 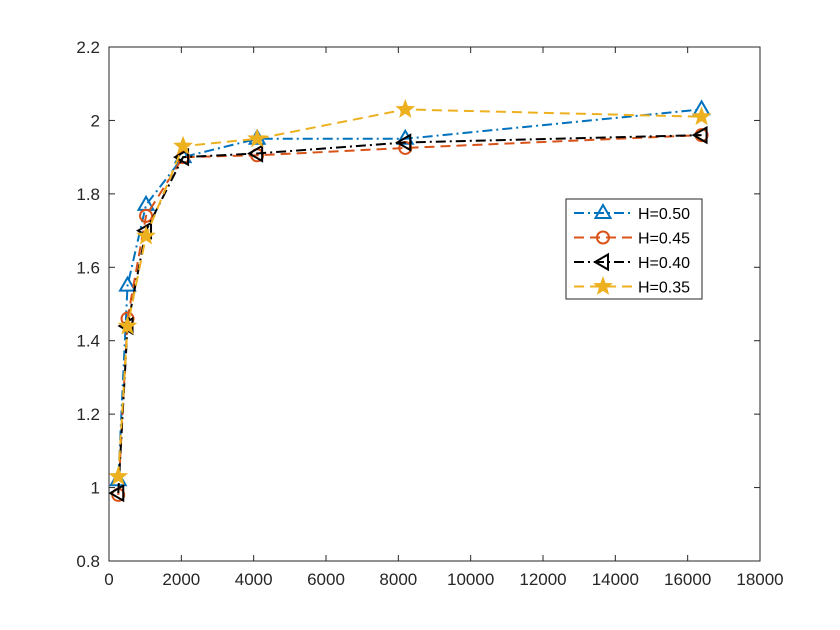 I want to click on x-tick-label: 16000, so click(x=687, y=579).